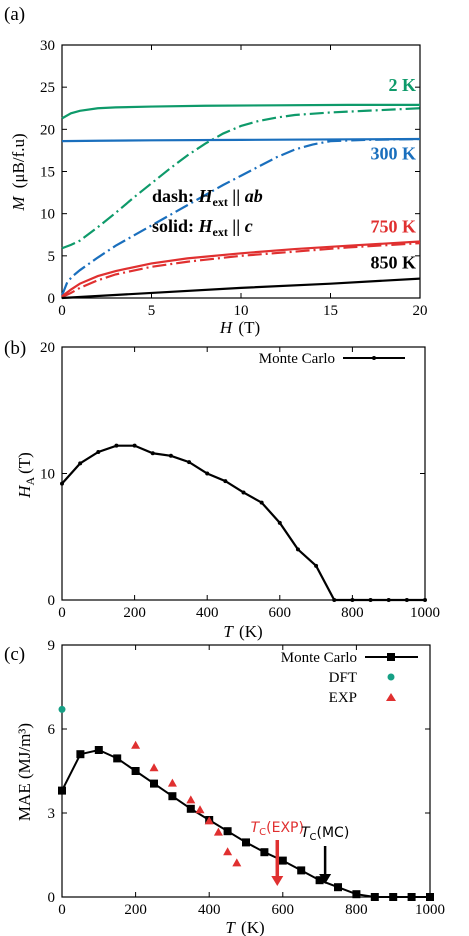 The width and height of the screenshot is (469, 936). Describe the element at coordinates (24, 491) in the screenshot. I see `panel-b-ylabel-symbol: H` at that location.